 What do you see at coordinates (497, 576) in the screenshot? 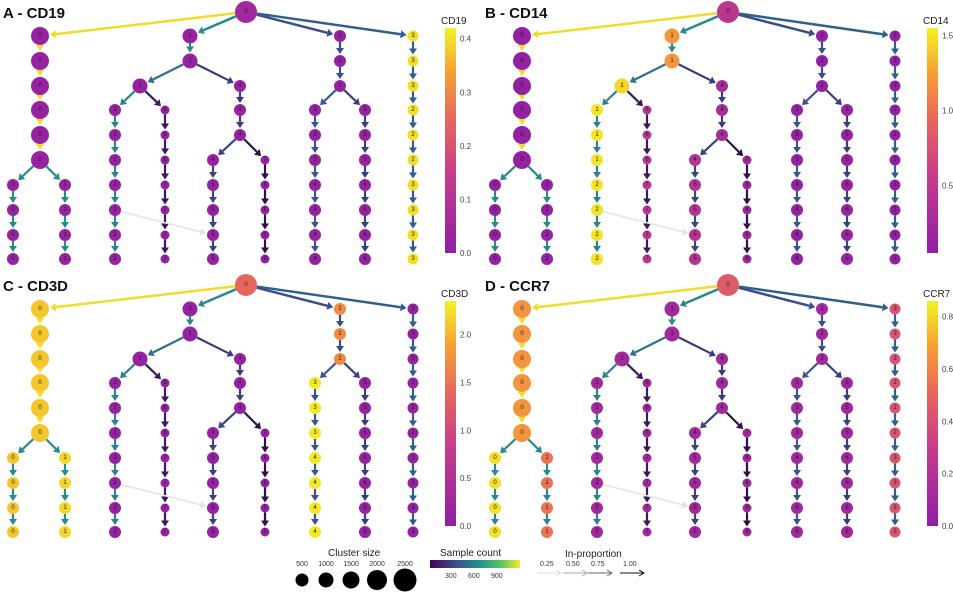
I see `sample-count-tick: 900` at bounding box center [497, 576].